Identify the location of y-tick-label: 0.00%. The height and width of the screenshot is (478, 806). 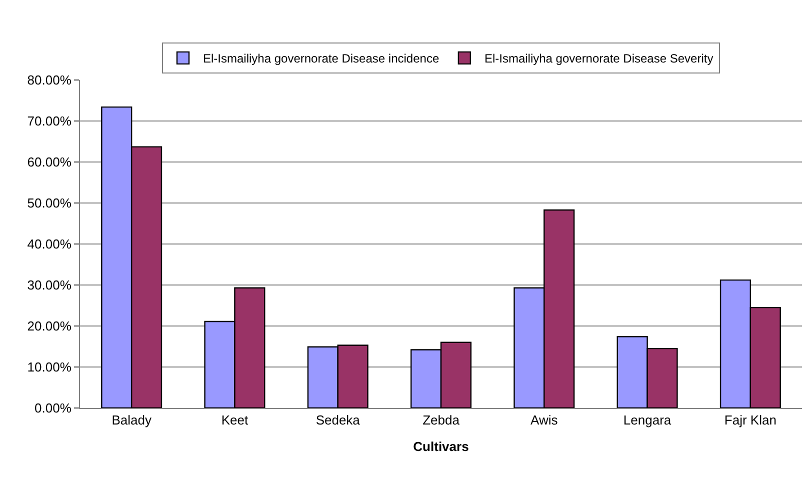
(53, 408).